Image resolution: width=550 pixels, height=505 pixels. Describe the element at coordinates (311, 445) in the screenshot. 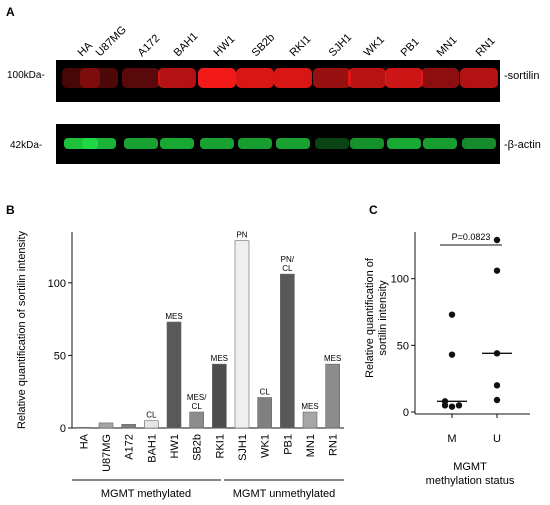

I see `x-tick-label: MN1` at that location.